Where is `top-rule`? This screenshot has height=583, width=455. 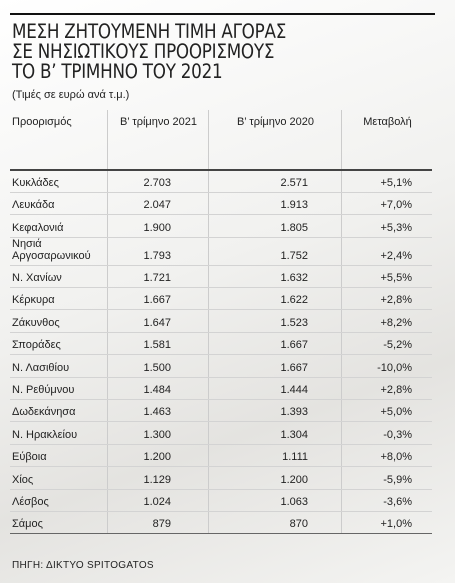
top-rule is located at coordinates (222, 14).